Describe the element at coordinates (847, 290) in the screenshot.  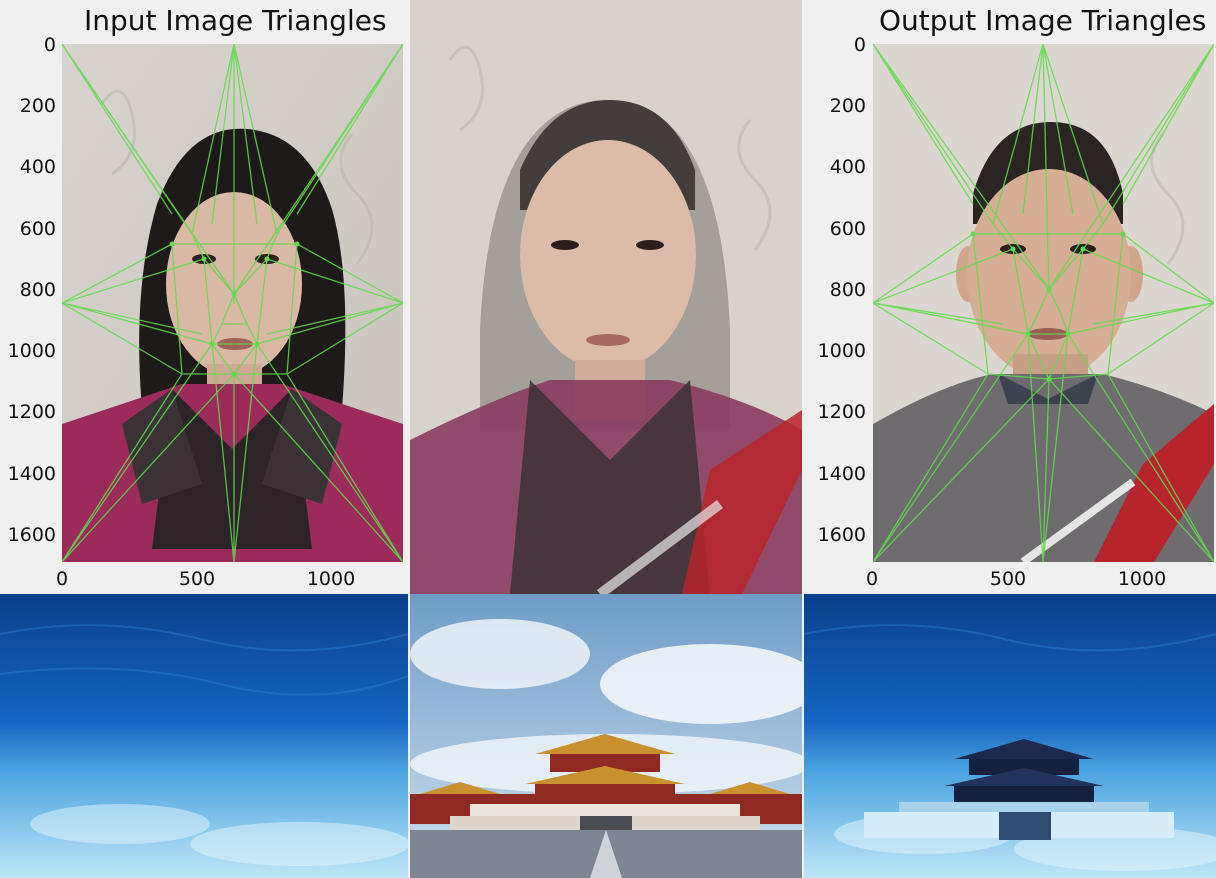
I see `right-ytick: 800` at that location.